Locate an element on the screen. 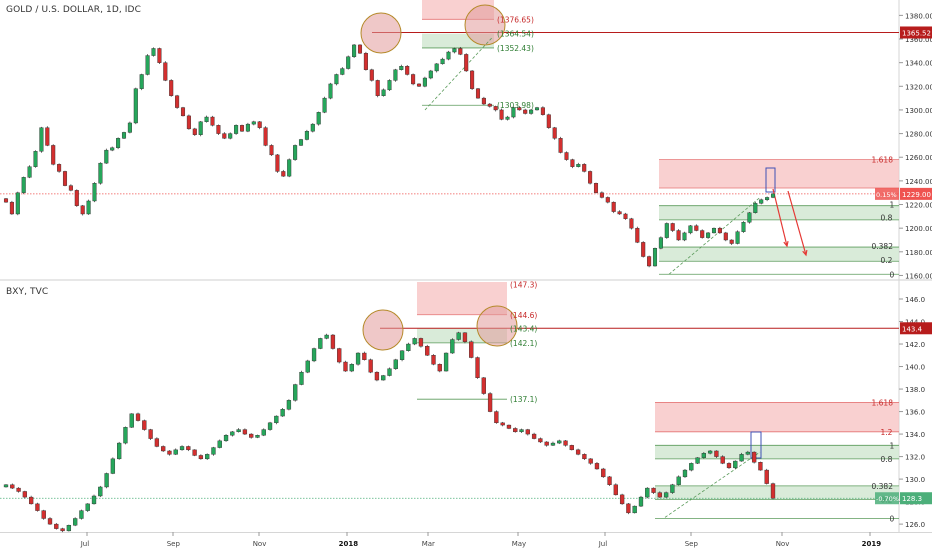 The height and width of the screenshot is (550, 932). y-tick-label: 1220.00 is located at coordinates (918, 206).